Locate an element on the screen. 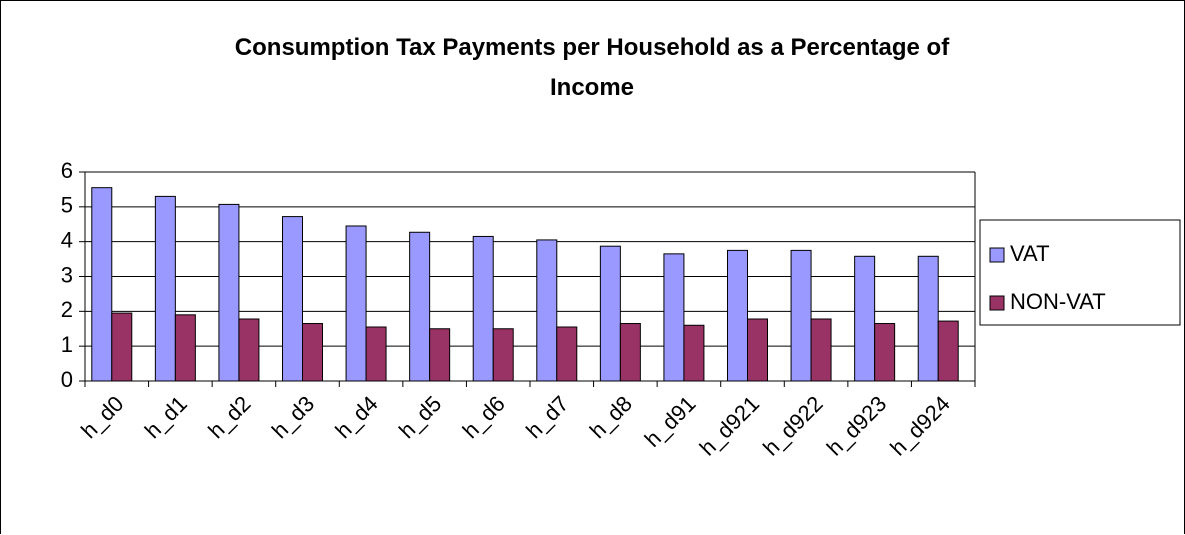 Image resolution: width=1185 pixels, height=535 pixels. y-tick-label: 2 is located at coordinates (67, 309).